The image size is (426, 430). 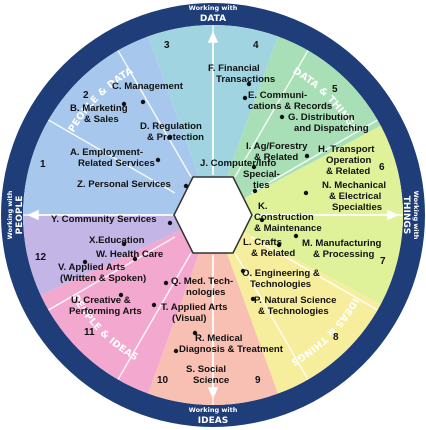 What do you see at coordinates (170, 223) in the screenshot?
I see `cluster-y-dot` at bounding box center [170, 223].